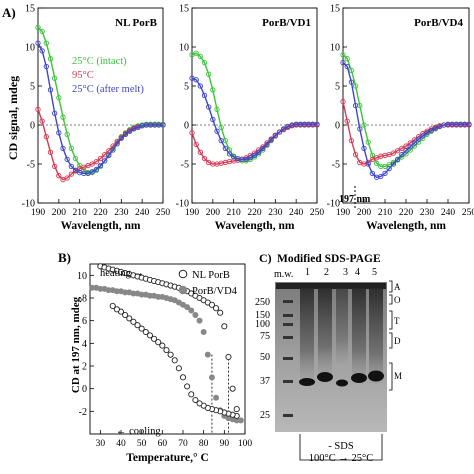  I want to click on y-tick-label: 10, so click(30, 48).